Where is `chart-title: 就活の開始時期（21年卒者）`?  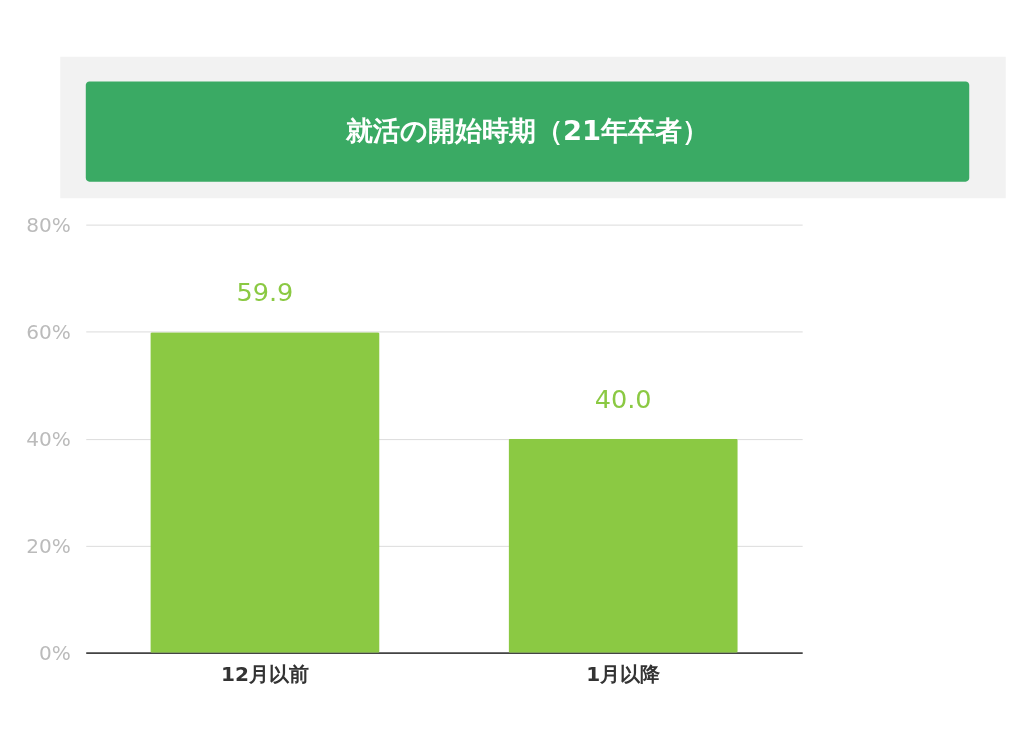
chart-title: 就活の開始時期（21年卒者） is located at coordinates (527, 130).